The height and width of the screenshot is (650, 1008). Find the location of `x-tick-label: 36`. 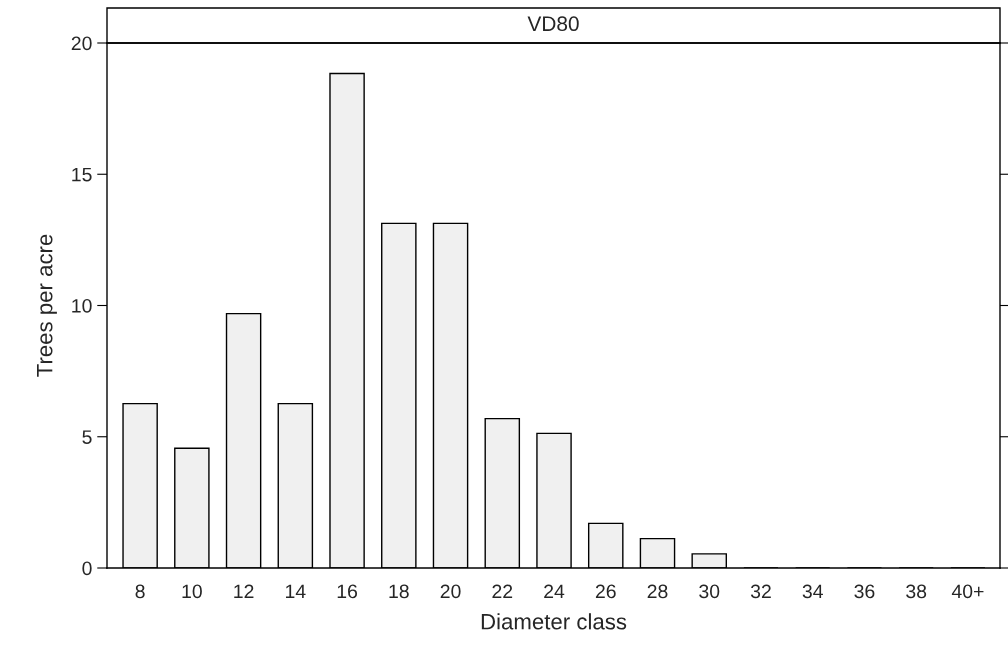

x-tick-label: 36 is located at coordinates (864, 591).